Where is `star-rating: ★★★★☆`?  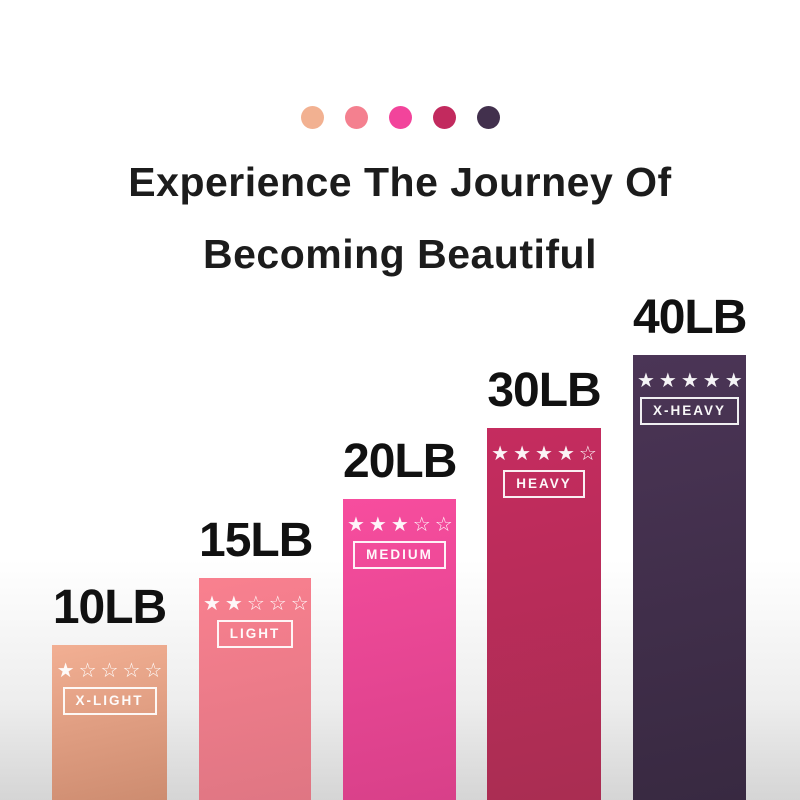
star-rating: ★★★★☆ is located at coordinates (546, 453).